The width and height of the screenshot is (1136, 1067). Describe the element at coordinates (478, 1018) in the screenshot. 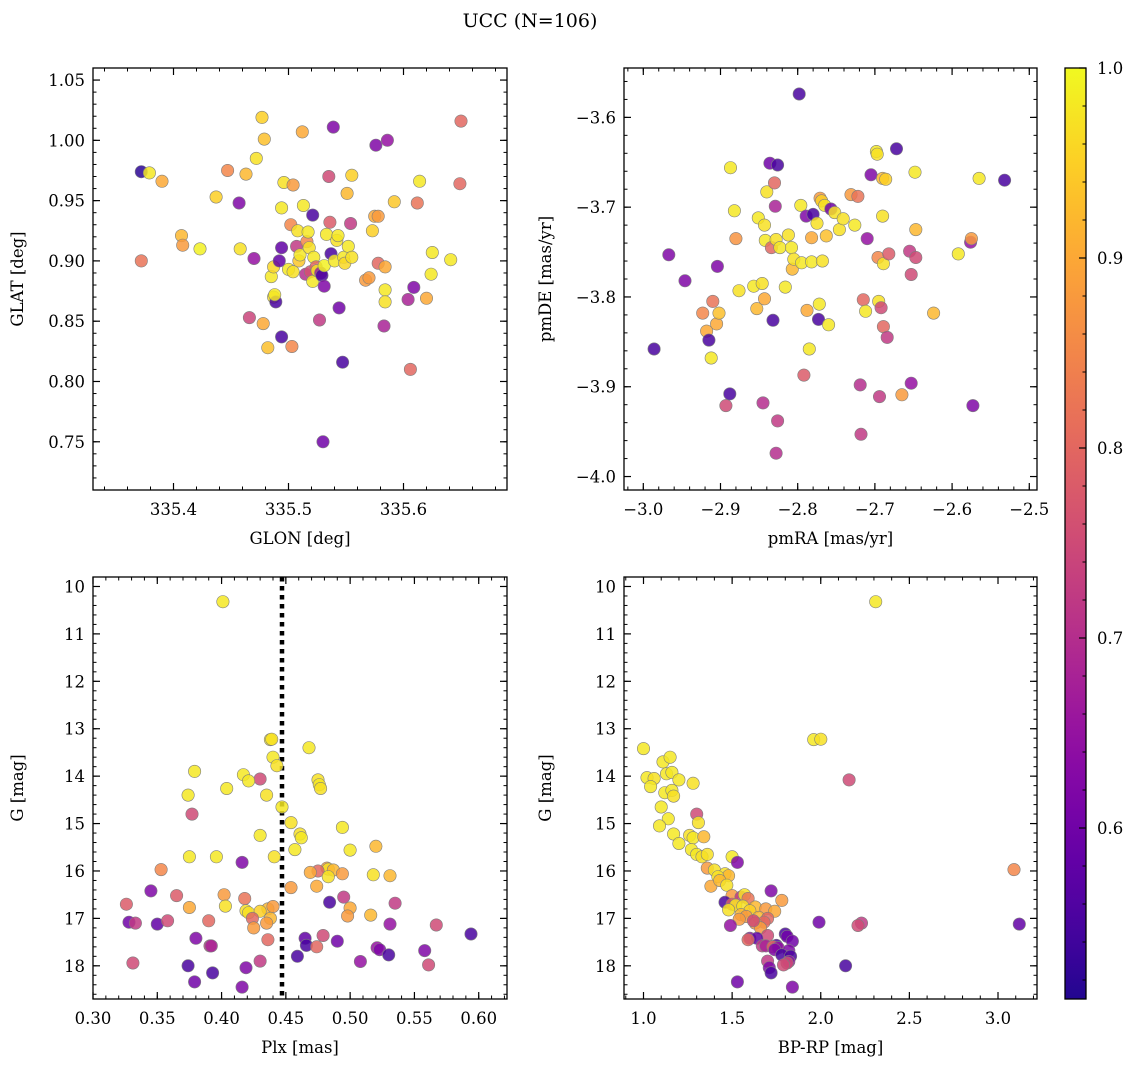

I see `x-tick-label: 0.60` at that location.